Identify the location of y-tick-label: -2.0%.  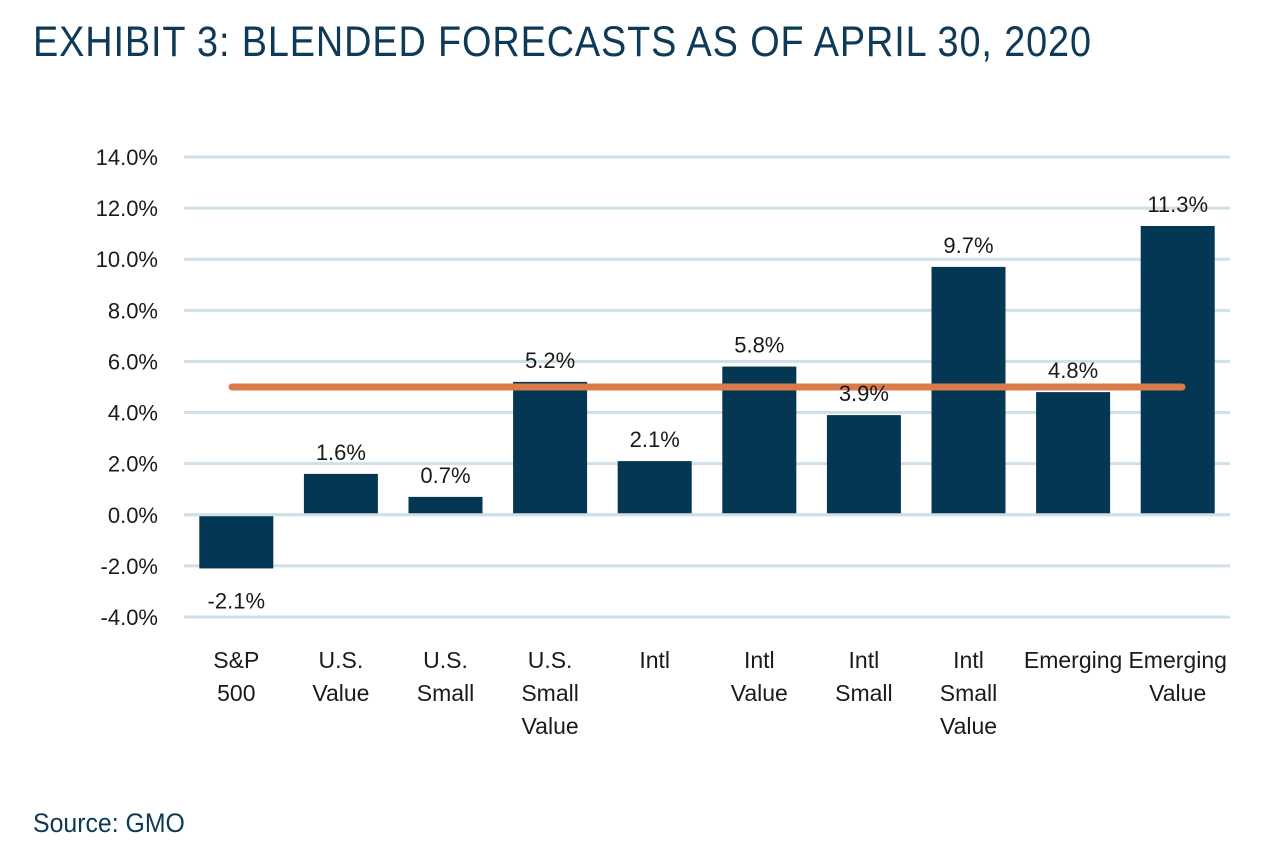
(129, 566).